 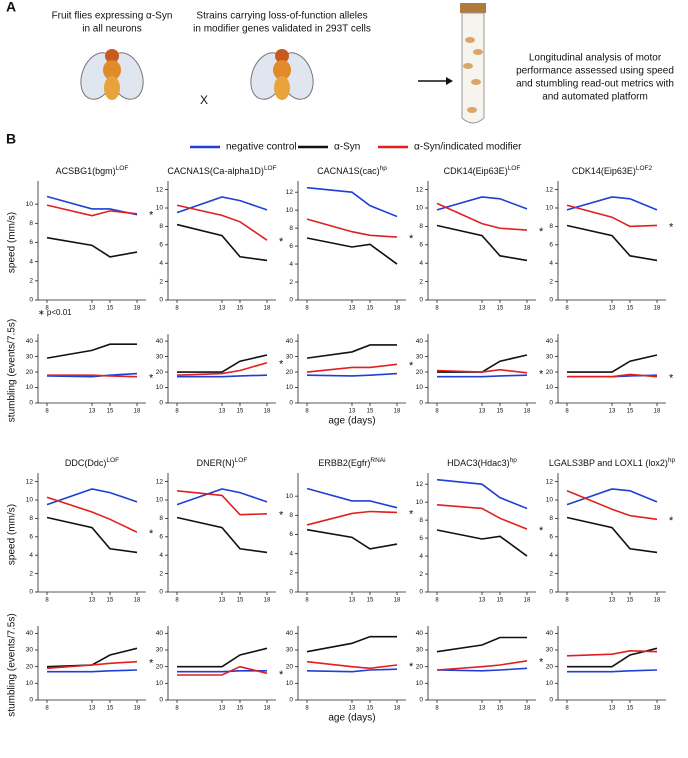 What do you see at coordinates (344, 463) in the screenshot?
I see `chart-title-main: ERBB2(Egfr)` at bounding box center [344, 463].